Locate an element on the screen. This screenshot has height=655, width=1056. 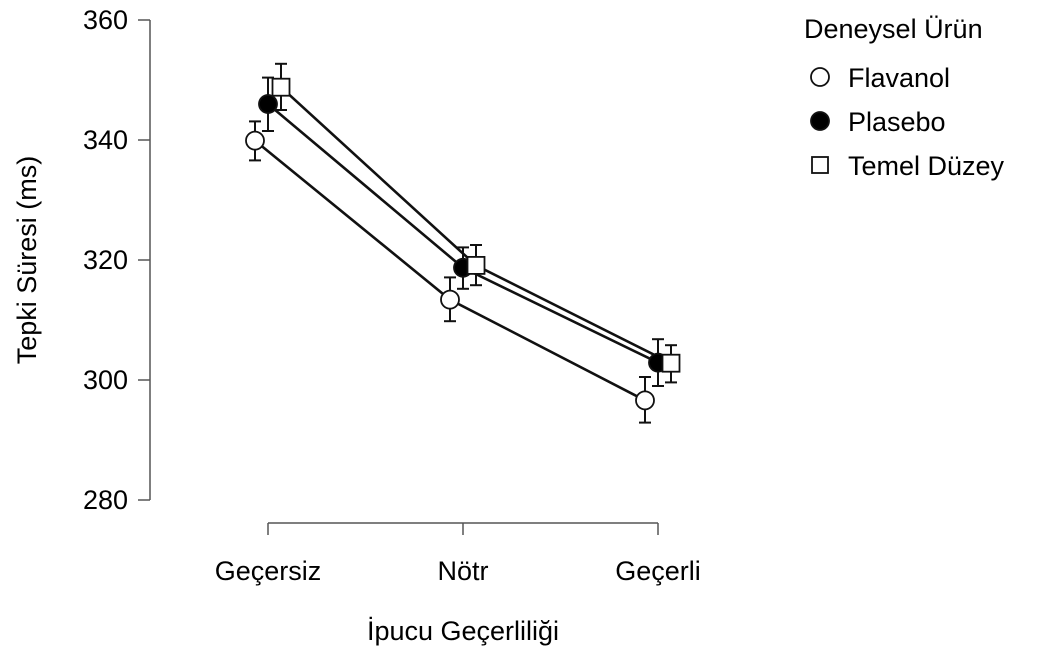
legend-label: Flavanol is located at coordinates (899, 78).